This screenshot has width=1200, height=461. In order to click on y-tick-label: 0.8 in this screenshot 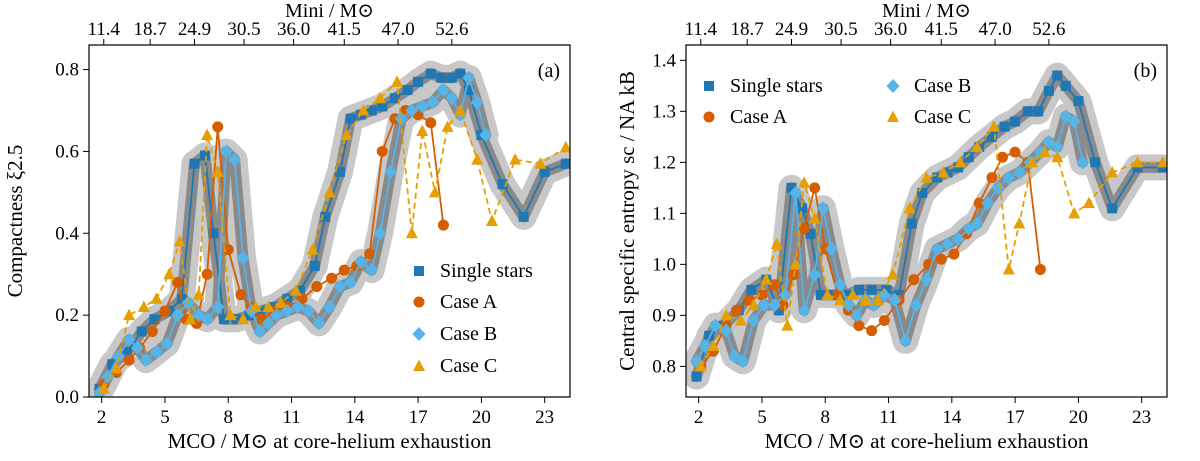, I will do `click(664, 366)`.